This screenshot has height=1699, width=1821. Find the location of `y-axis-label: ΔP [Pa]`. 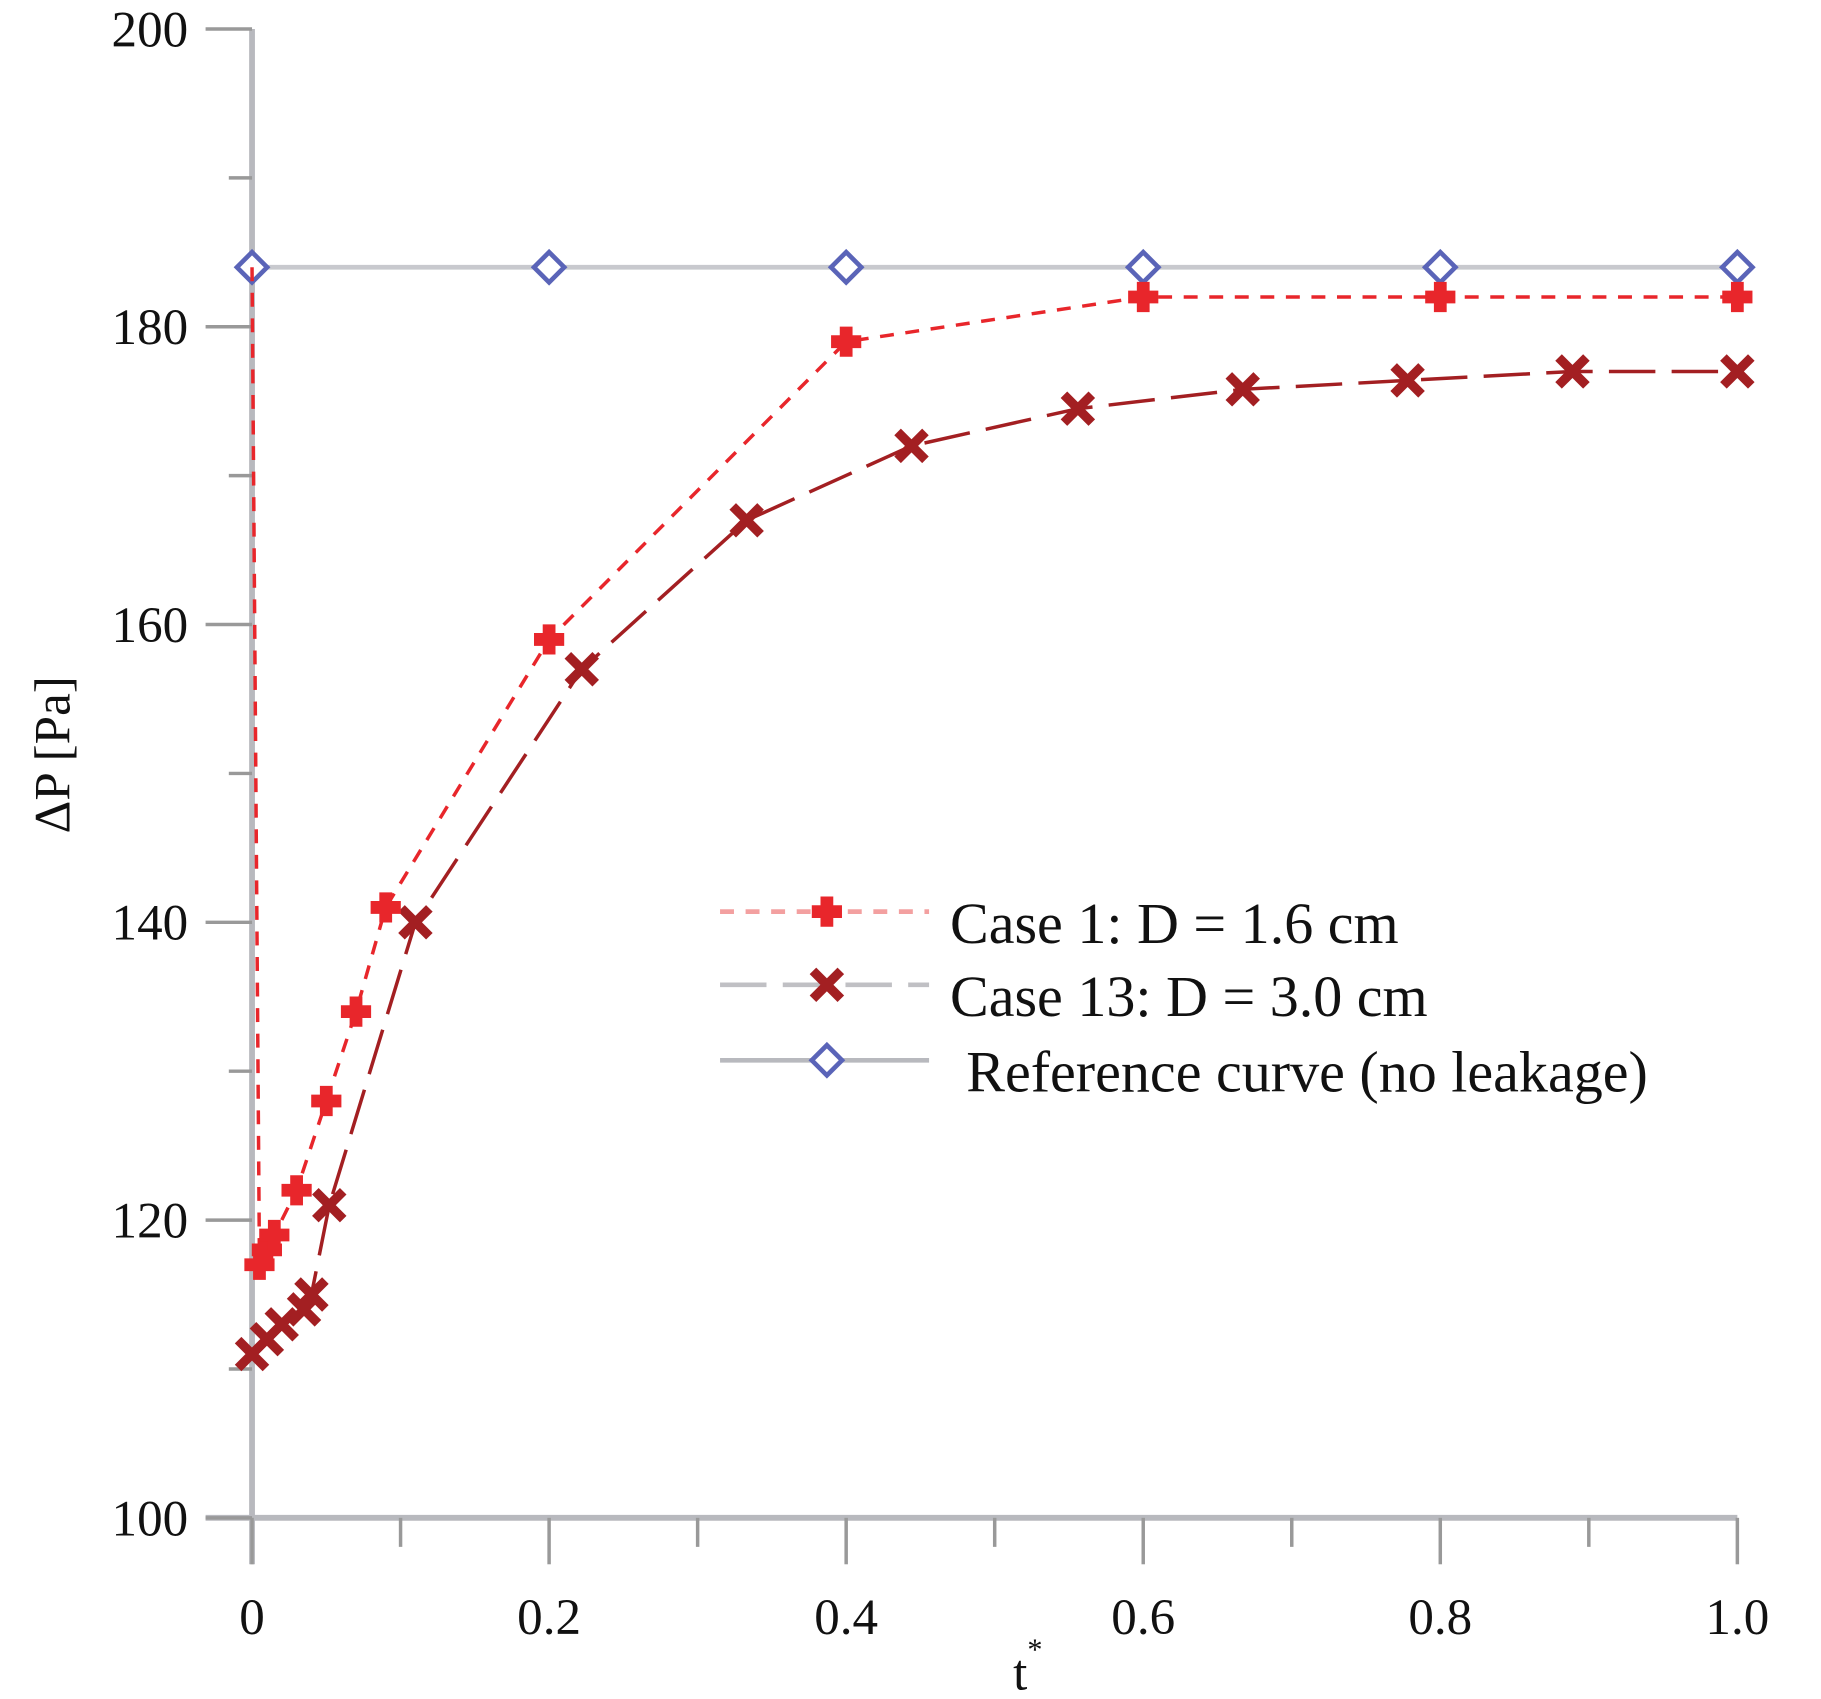

y-axis-label: ΔP [Pa] is located at coordinates (53, 754).